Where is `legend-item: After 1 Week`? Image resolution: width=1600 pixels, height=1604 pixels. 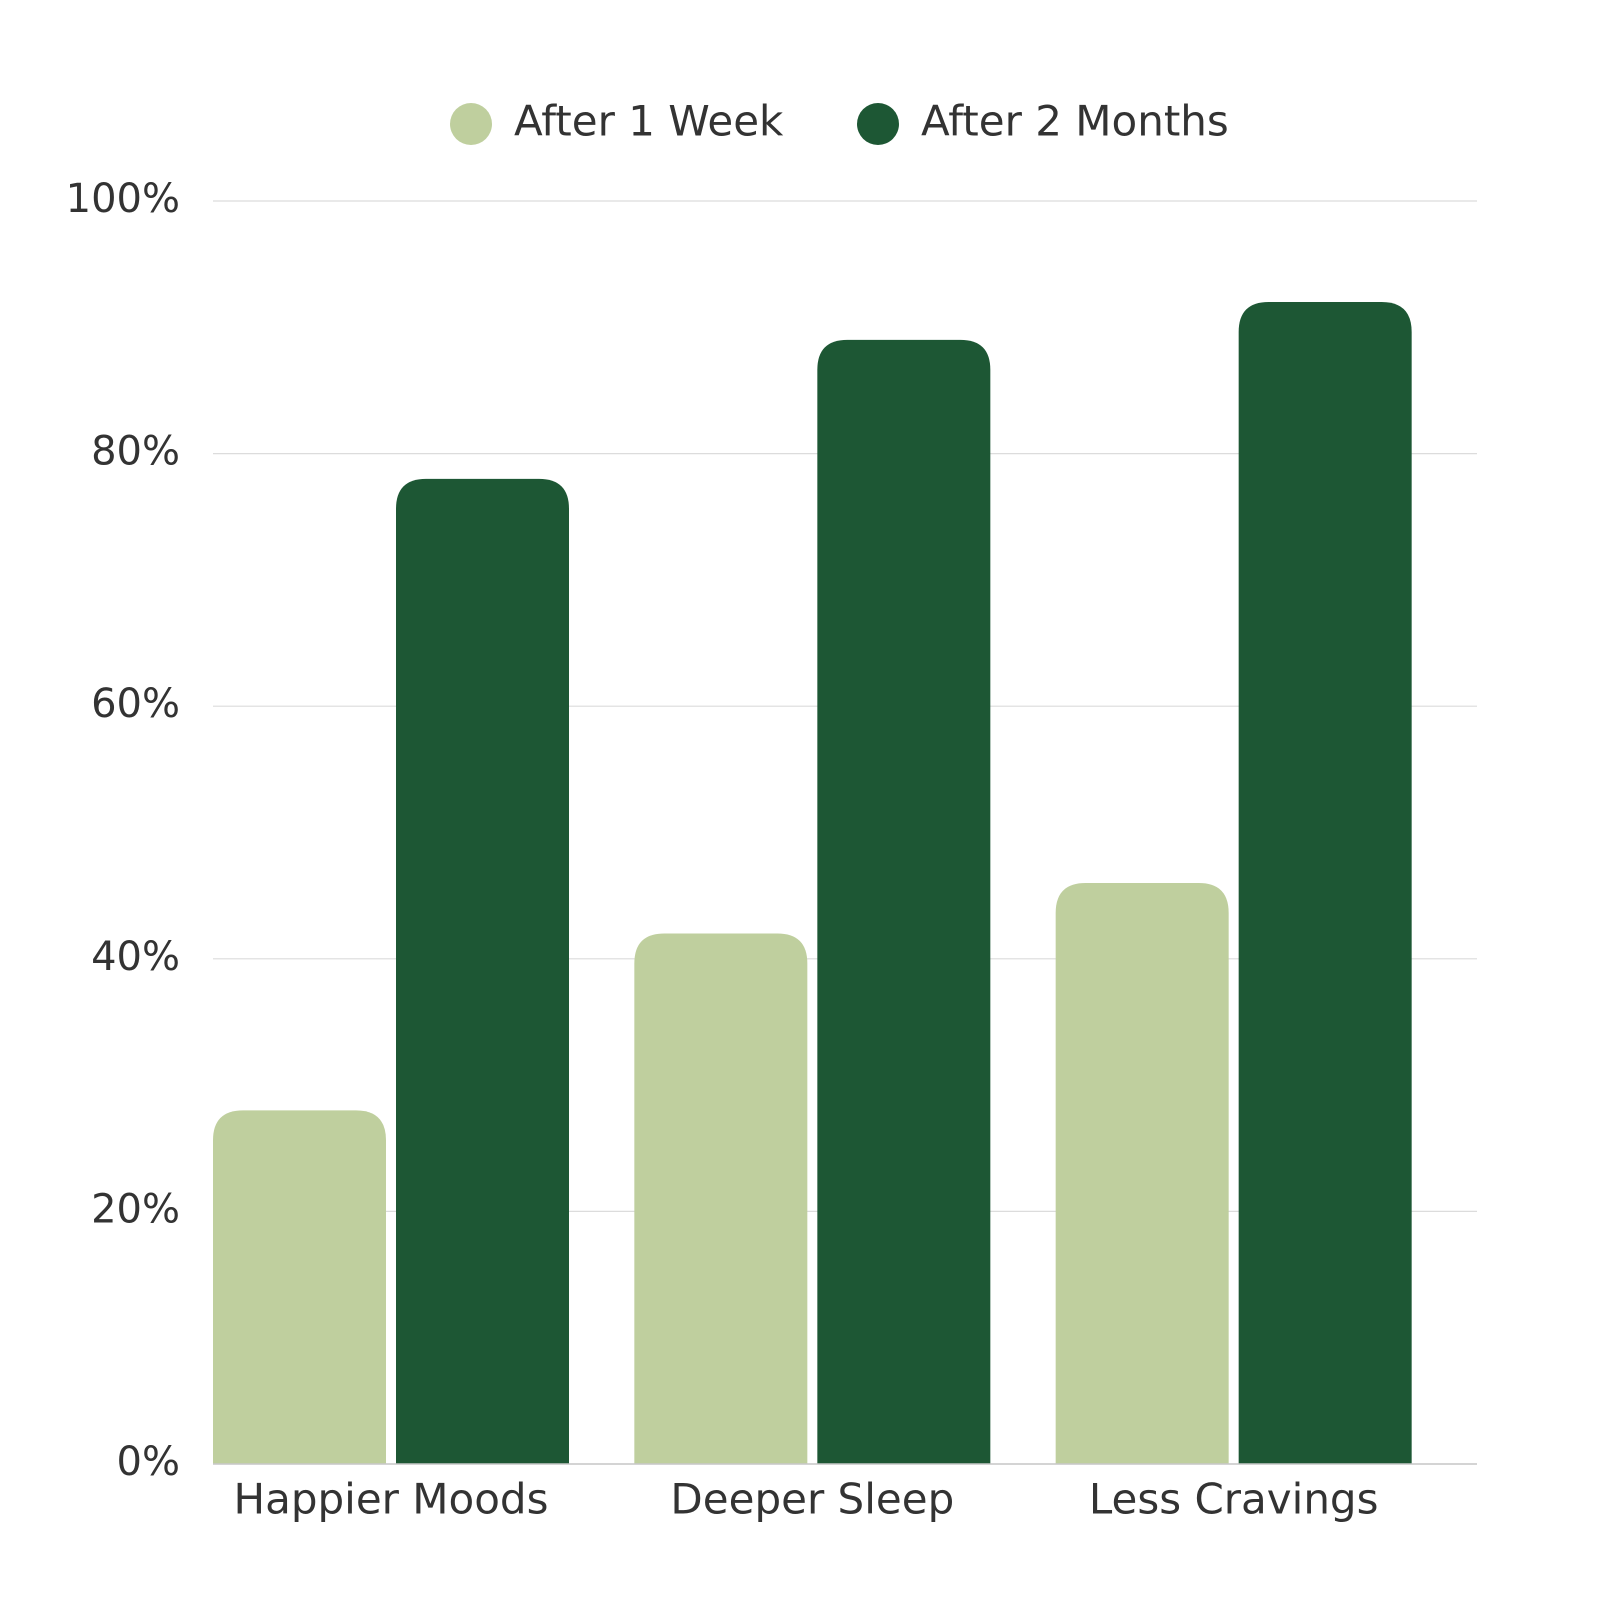
legend-item: After 1 Week is located at coordinates (617, 121).